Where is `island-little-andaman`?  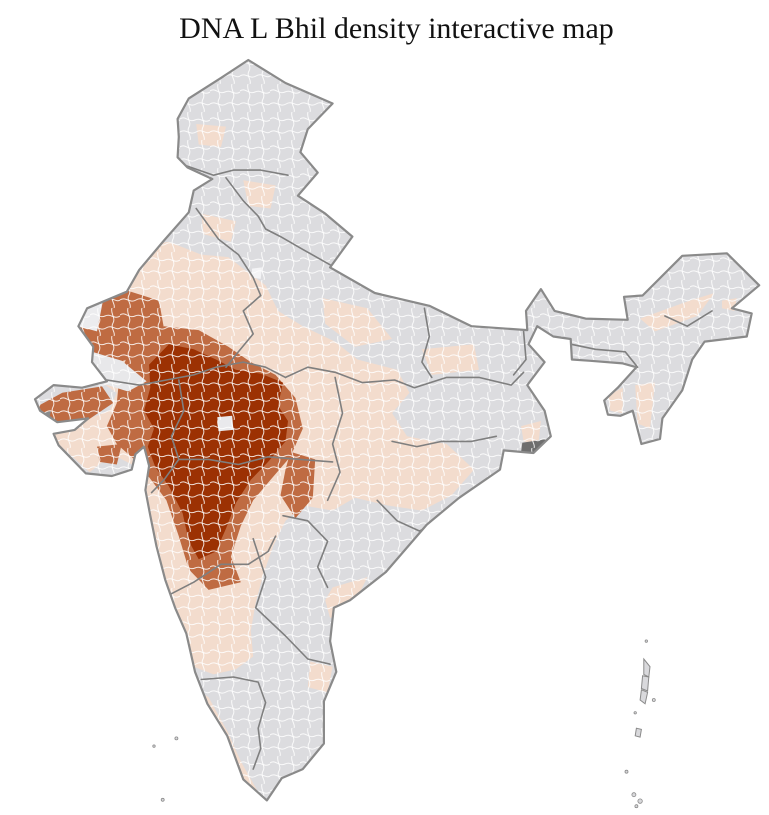
island-little-andaman is located at coordinates (638, 732).